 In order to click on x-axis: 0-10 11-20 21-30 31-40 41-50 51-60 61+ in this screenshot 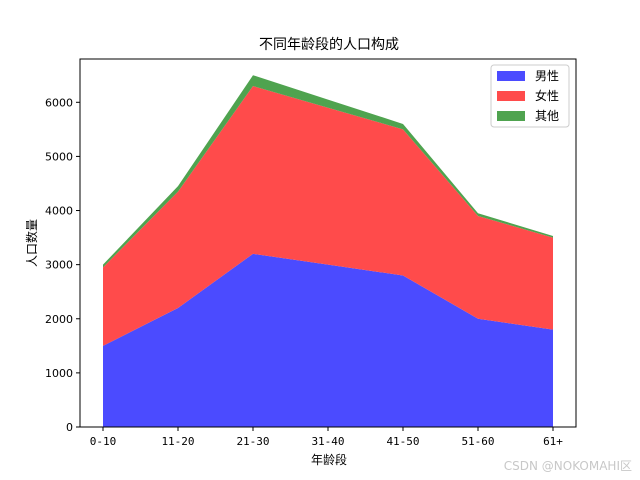, I will do `click(326, 437)`.